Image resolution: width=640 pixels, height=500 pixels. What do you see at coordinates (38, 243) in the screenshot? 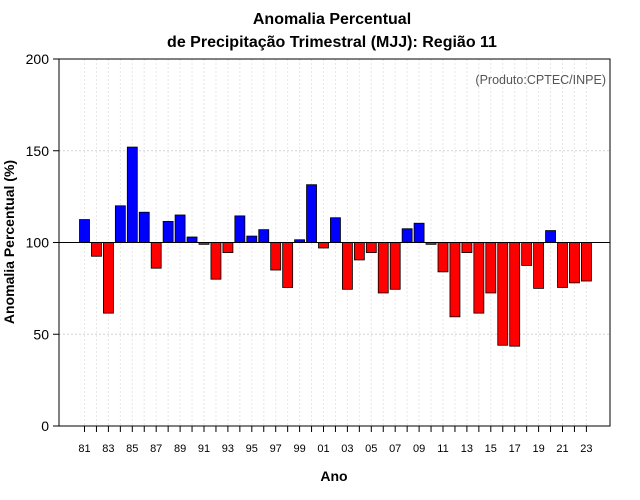
I see `y-tick-label: 100` at bounding box center [38, 243].